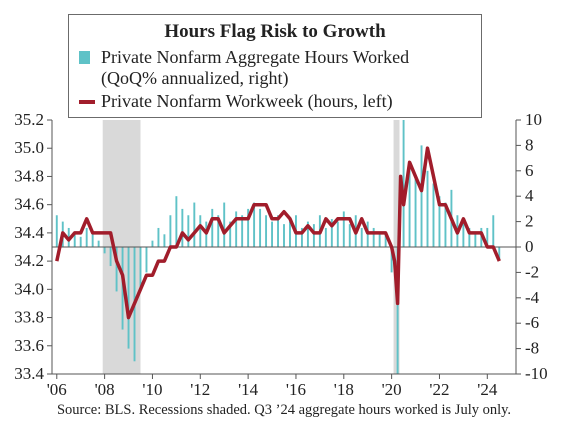  What do you see at coordinates (439, 389) in the screenshot?
I see `x-tick-label: '22` at bounding box center [439, 389].